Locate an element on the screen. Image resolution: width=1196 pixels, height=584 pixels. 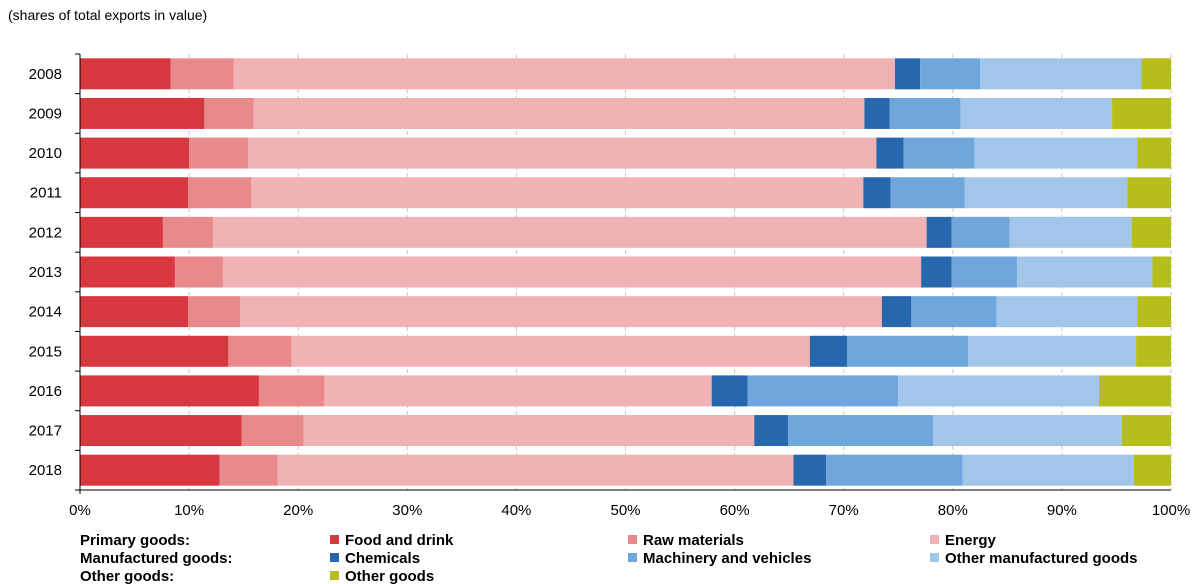
x-tick-label: 60% is located at coordinates (735, 510).